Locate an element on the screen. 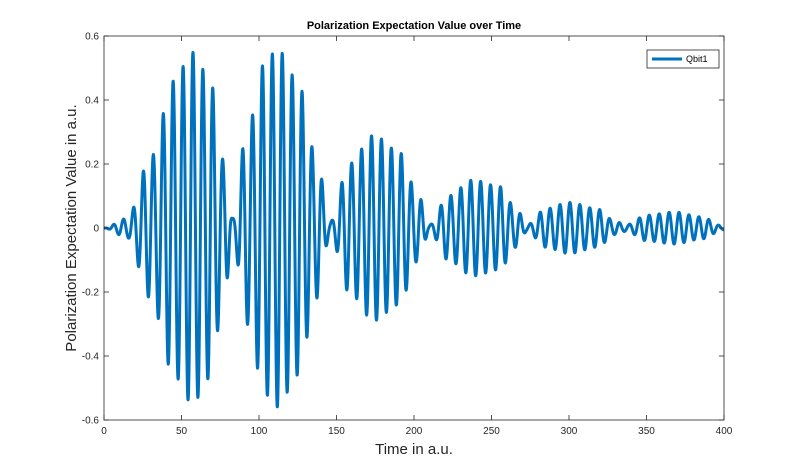 The width and height of the screenshot is (800, 470). legend: Qbit1 is located at coordinates (683, 59).